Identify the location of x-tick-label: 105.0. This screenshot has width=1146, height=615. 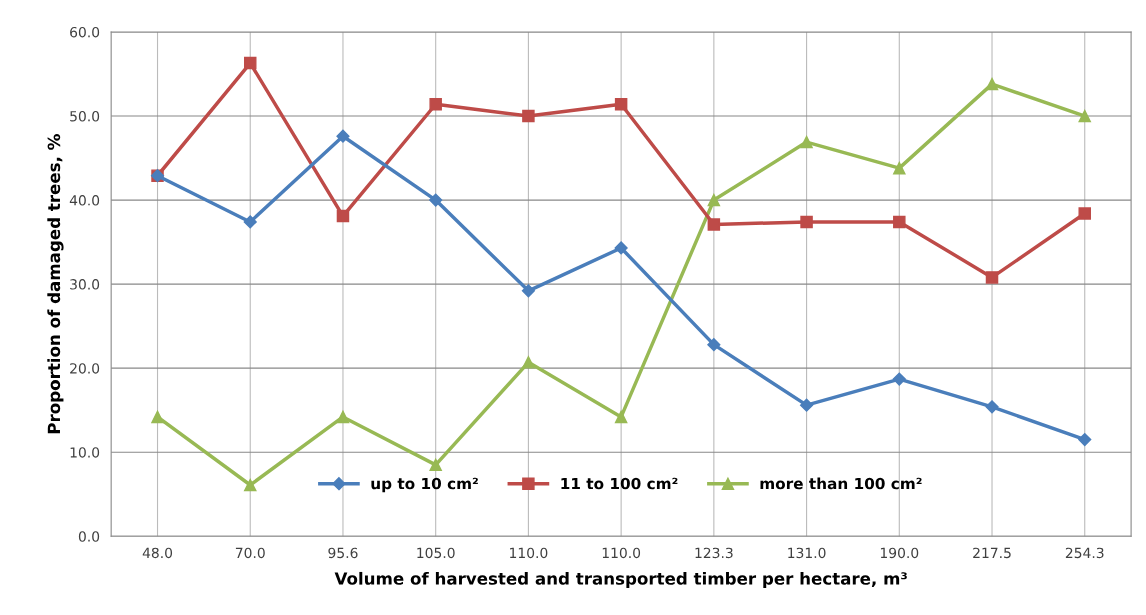
(436, 553).